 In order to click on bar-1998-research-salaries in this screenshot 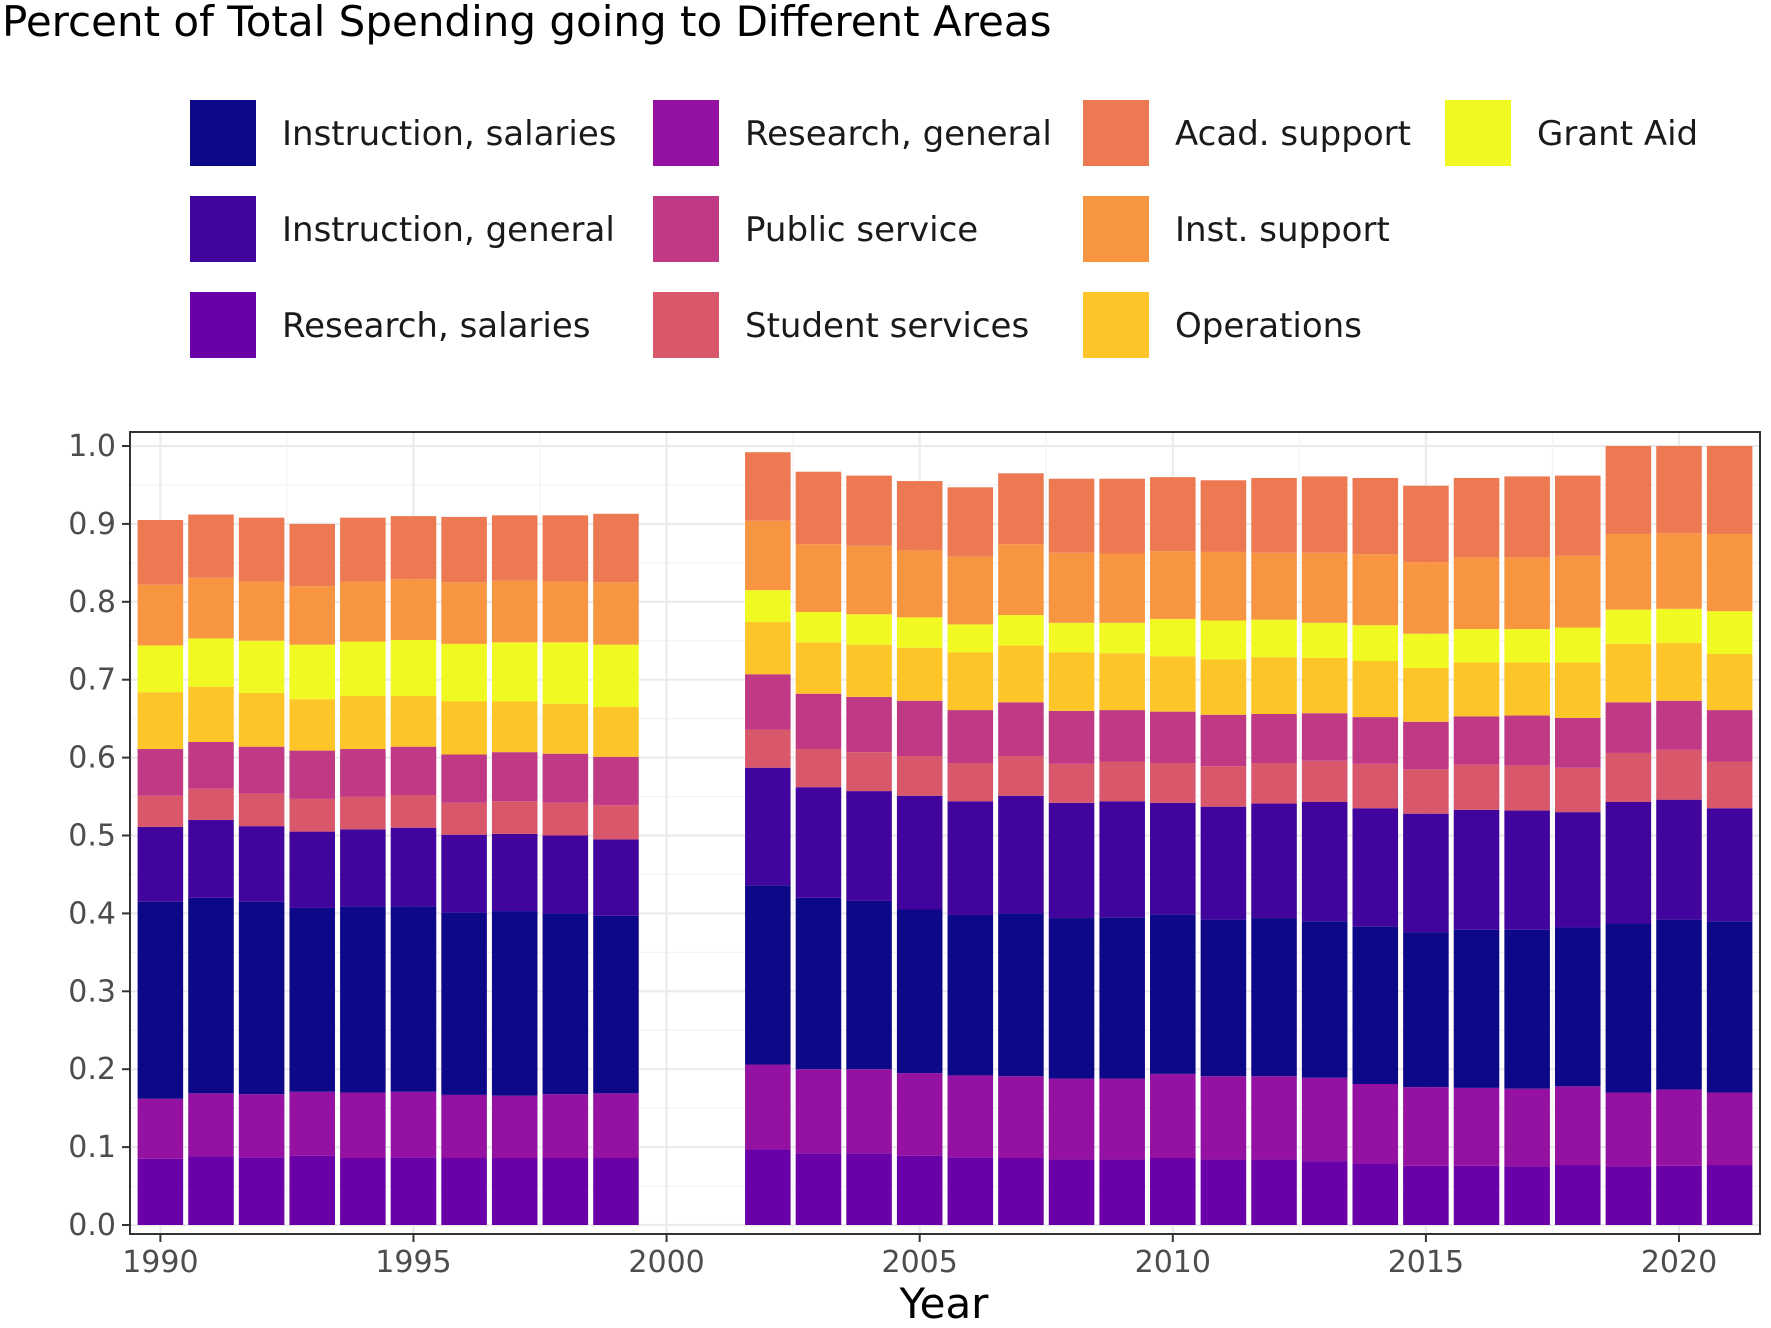, I will do `click(565, 1191)`.